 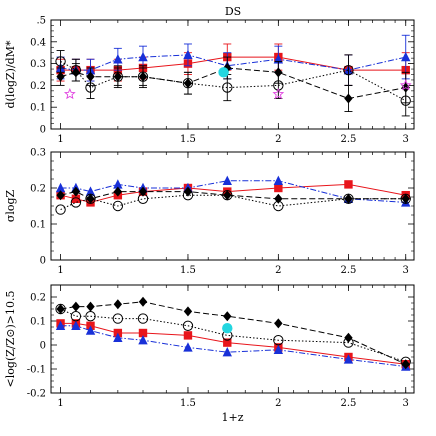 I want to click on y-tick-label: 0.4, so click(x=38, y=42).